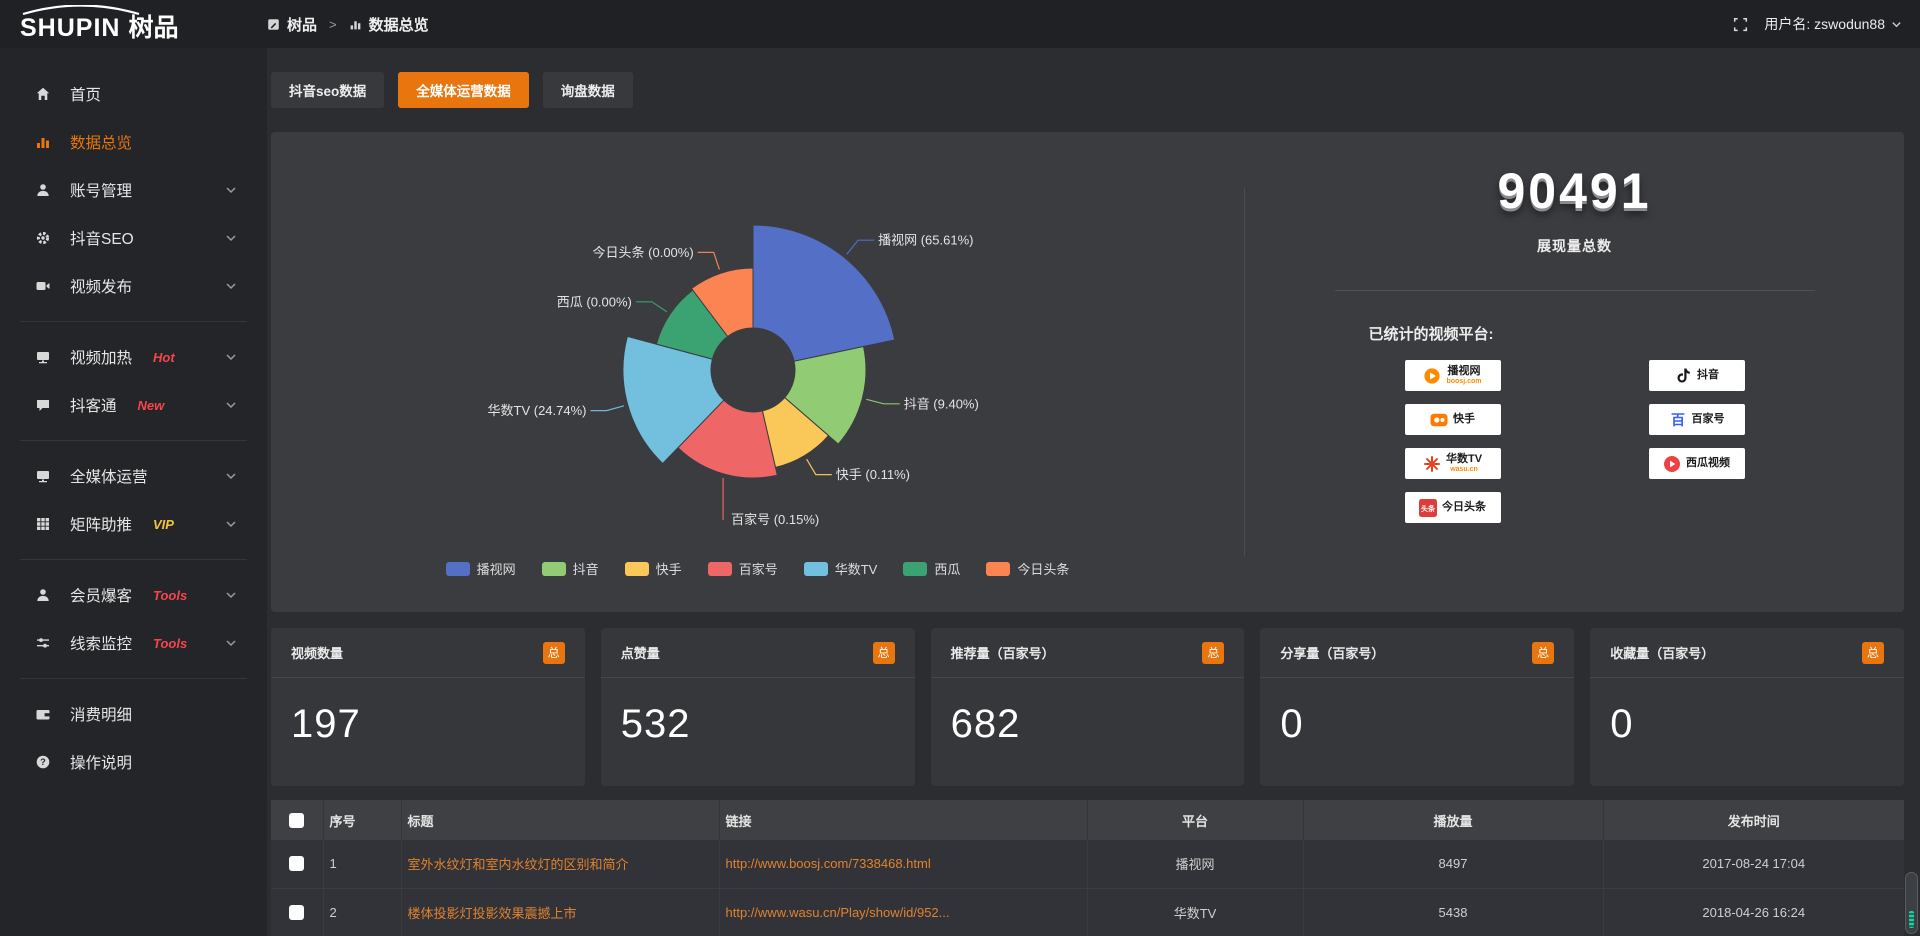 This screenshot has width=1920, height=936. What do you see at coordinates (292, 24) in the screenshot?
I see `breadcrumb-item-shupin: 树品` at bounding box center [292, 24].